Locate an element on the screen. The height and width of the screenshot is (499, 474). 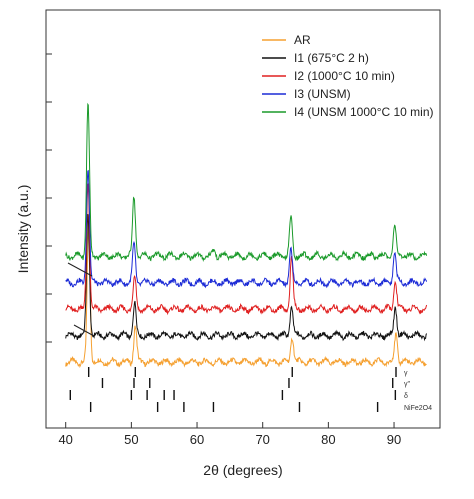
x-tick-label: 40 is located at coordinates (65, 439).